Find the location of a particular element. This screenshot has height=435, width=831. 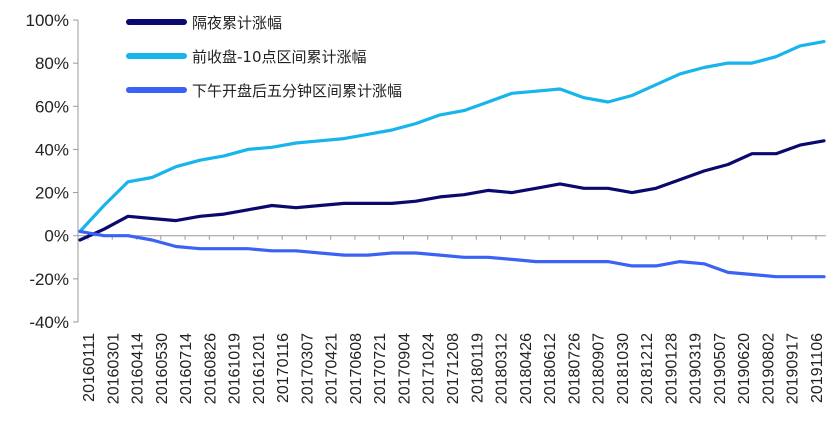

x-tick-label: 20160530 is located at coordinates (162, 368).